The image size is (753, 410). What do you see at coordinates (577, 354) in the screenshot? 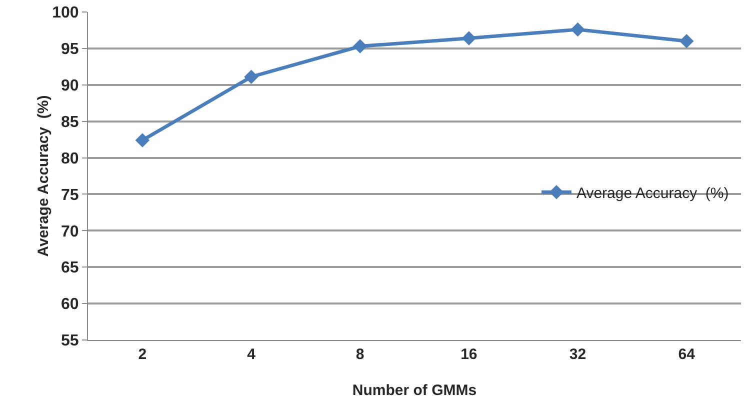
I see `x-tick-label: 32` at bounding box center [577, 354].